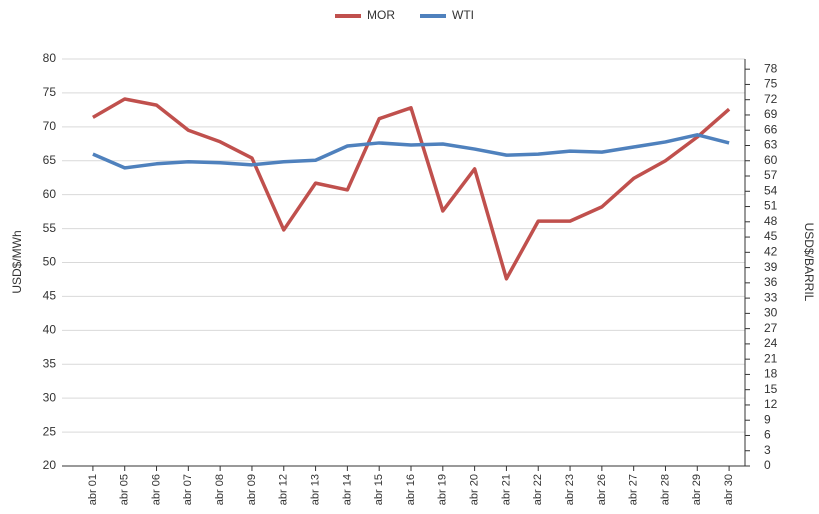  What do you see at coordinates (50, 228) in the screenshot?
I see `y-tick-label: 55` at bounding box center [50, 228].